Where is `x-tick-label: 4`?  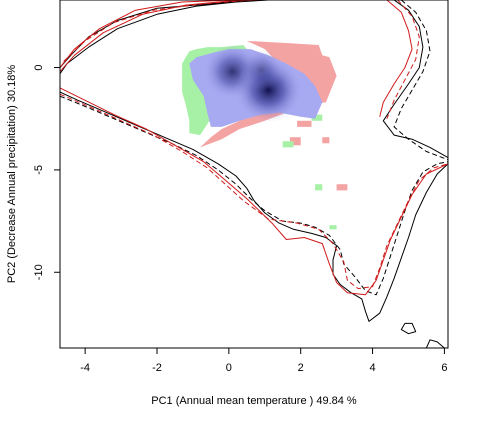
x-tick-label: 4 is located at coordinates (372, 368).